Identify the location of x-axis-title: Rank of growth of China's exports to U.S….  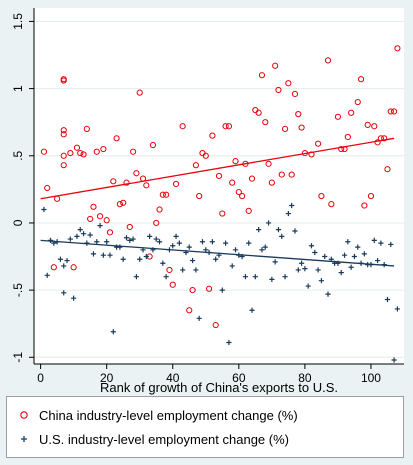
(219, 387).